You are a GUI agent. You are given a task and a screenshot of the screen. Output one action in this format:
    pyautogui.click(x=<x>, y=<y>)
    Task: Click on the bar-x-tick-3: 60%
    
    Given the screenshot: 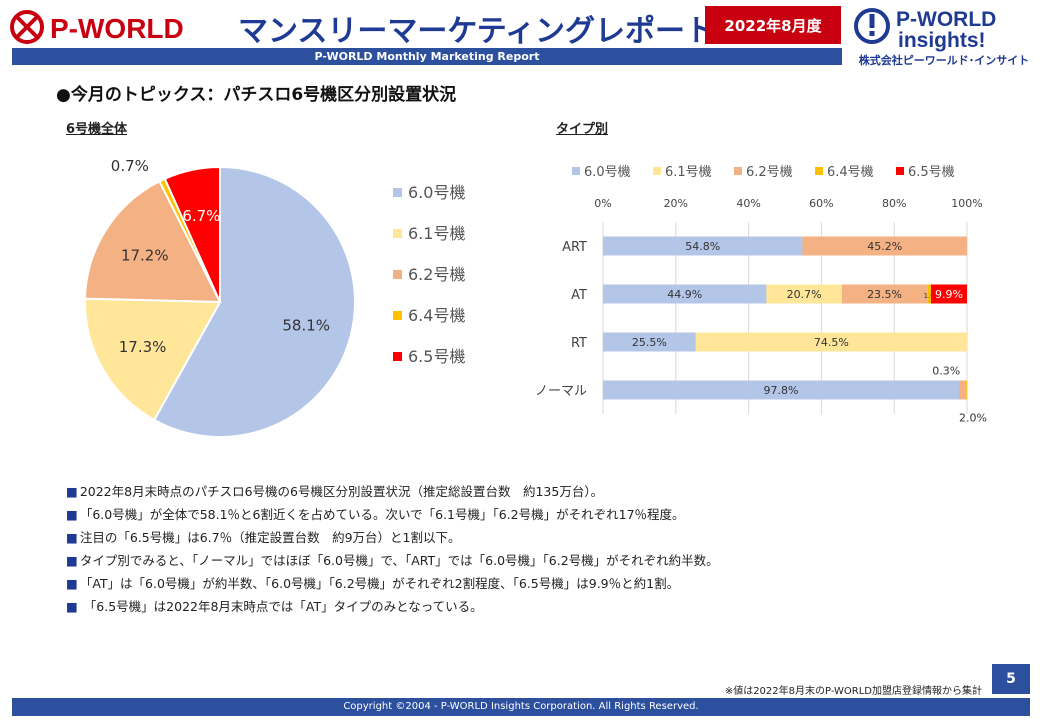 What is the action you would take?
    pyautogui.click(x=821, y=203)
    